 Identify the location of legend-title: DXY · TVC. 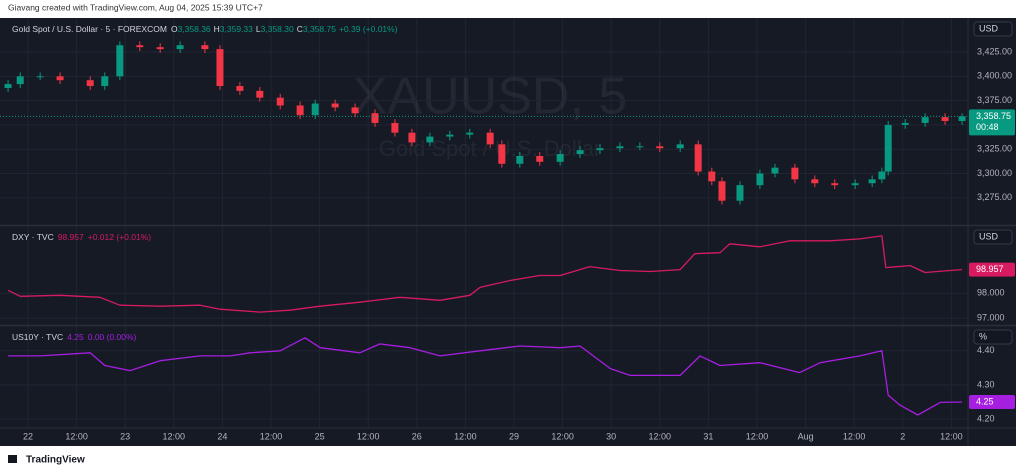
(33, 237).